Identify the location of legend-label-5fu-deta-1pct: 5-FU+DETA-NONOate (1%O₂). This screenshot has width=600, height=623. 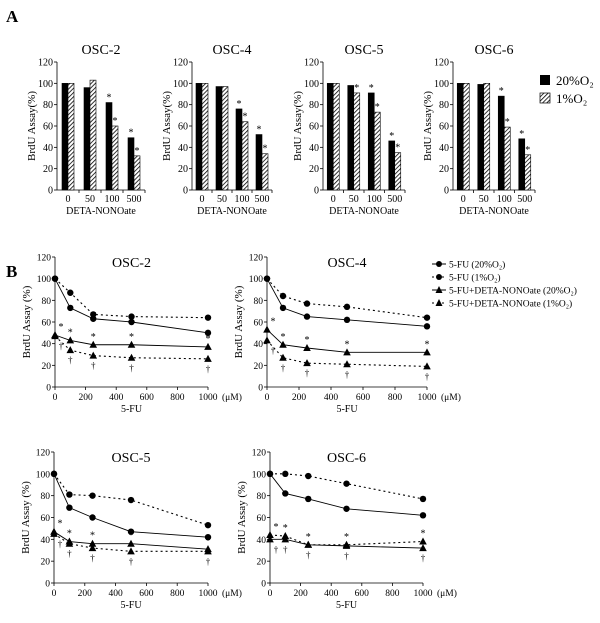
(510, 304).